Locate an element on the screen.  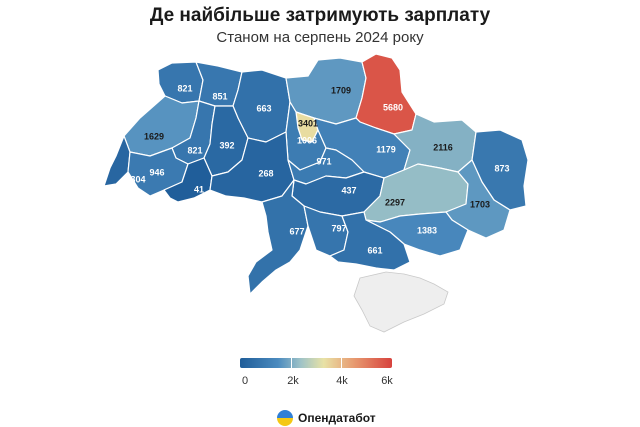
region-value-label: 661 is located at coordinates (374, 250).